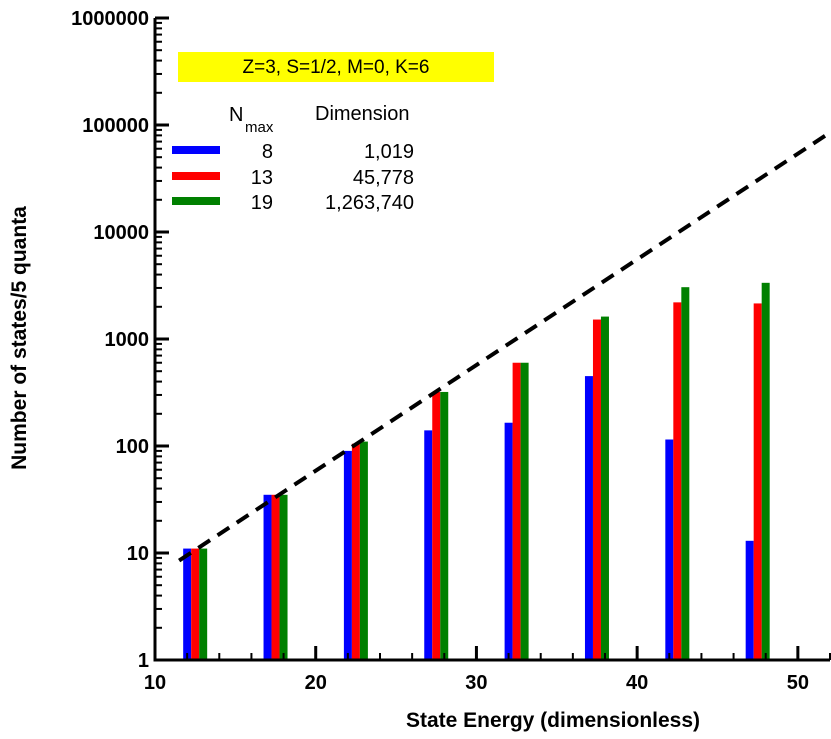 This screenshot has height=739, width=831. I want to click on legend-header-n: N, so click(236, 115).